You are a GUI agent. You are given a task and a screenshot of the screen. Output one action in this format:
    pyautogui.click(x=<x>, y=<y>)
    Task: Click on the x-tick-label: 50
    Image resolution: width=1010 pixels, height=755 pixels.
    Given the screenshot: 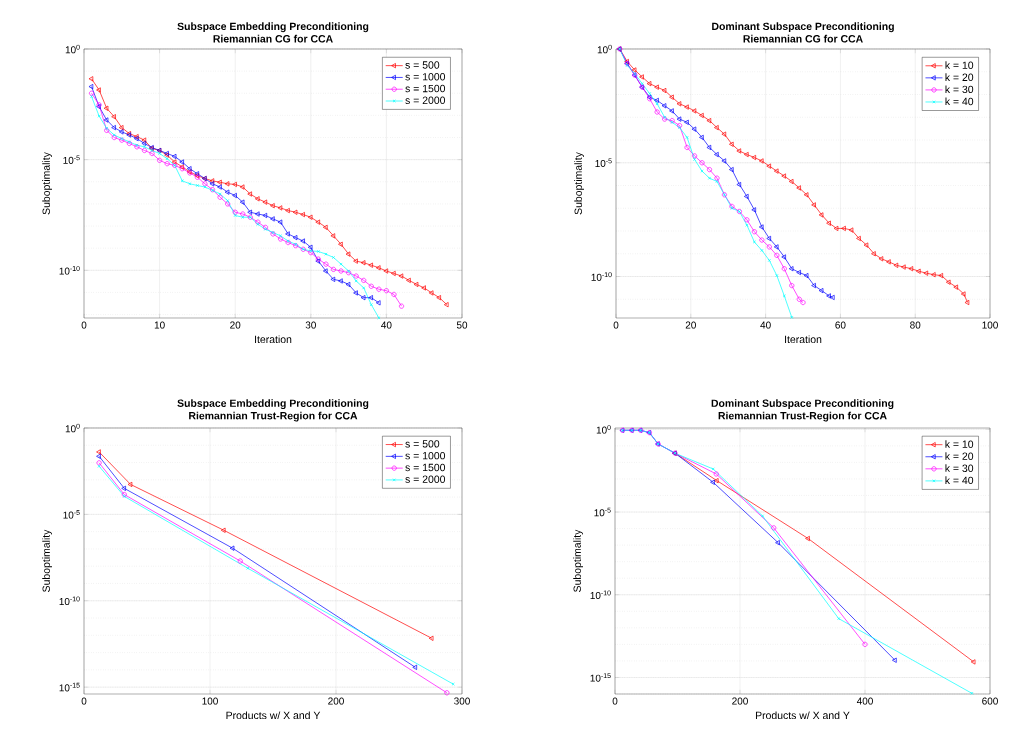 What is the action you would take?
    pyautogui.click(x=462, y=325)
    